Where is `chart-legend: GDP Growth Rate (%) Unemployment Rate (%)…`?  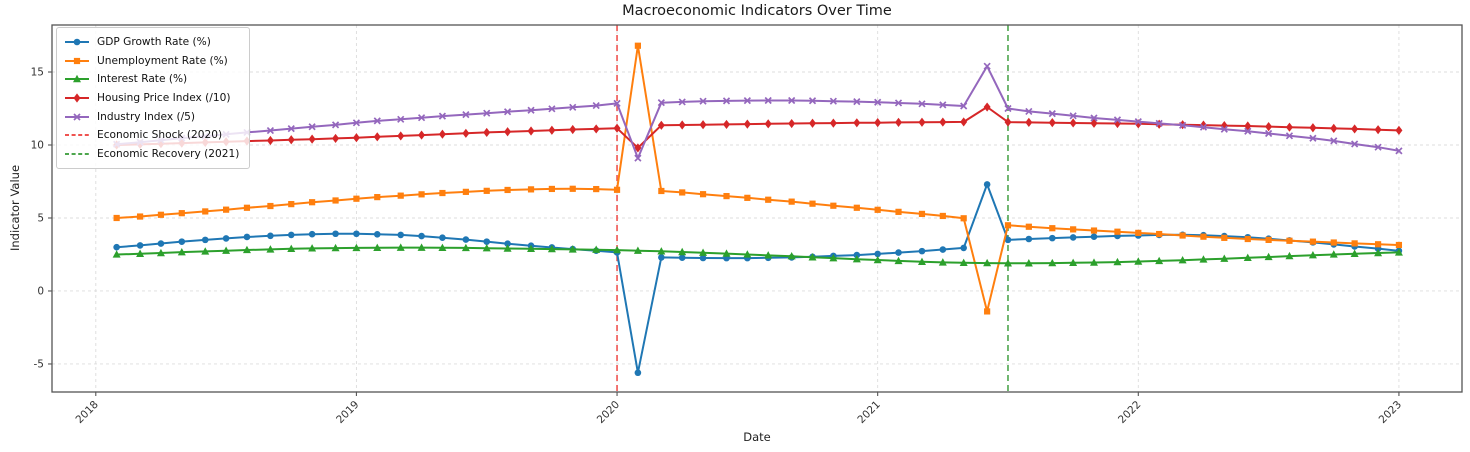
chart-legend: GDP Growth Rate (%) Unemployment Rate (%)… is located at coordinates (153, 98).